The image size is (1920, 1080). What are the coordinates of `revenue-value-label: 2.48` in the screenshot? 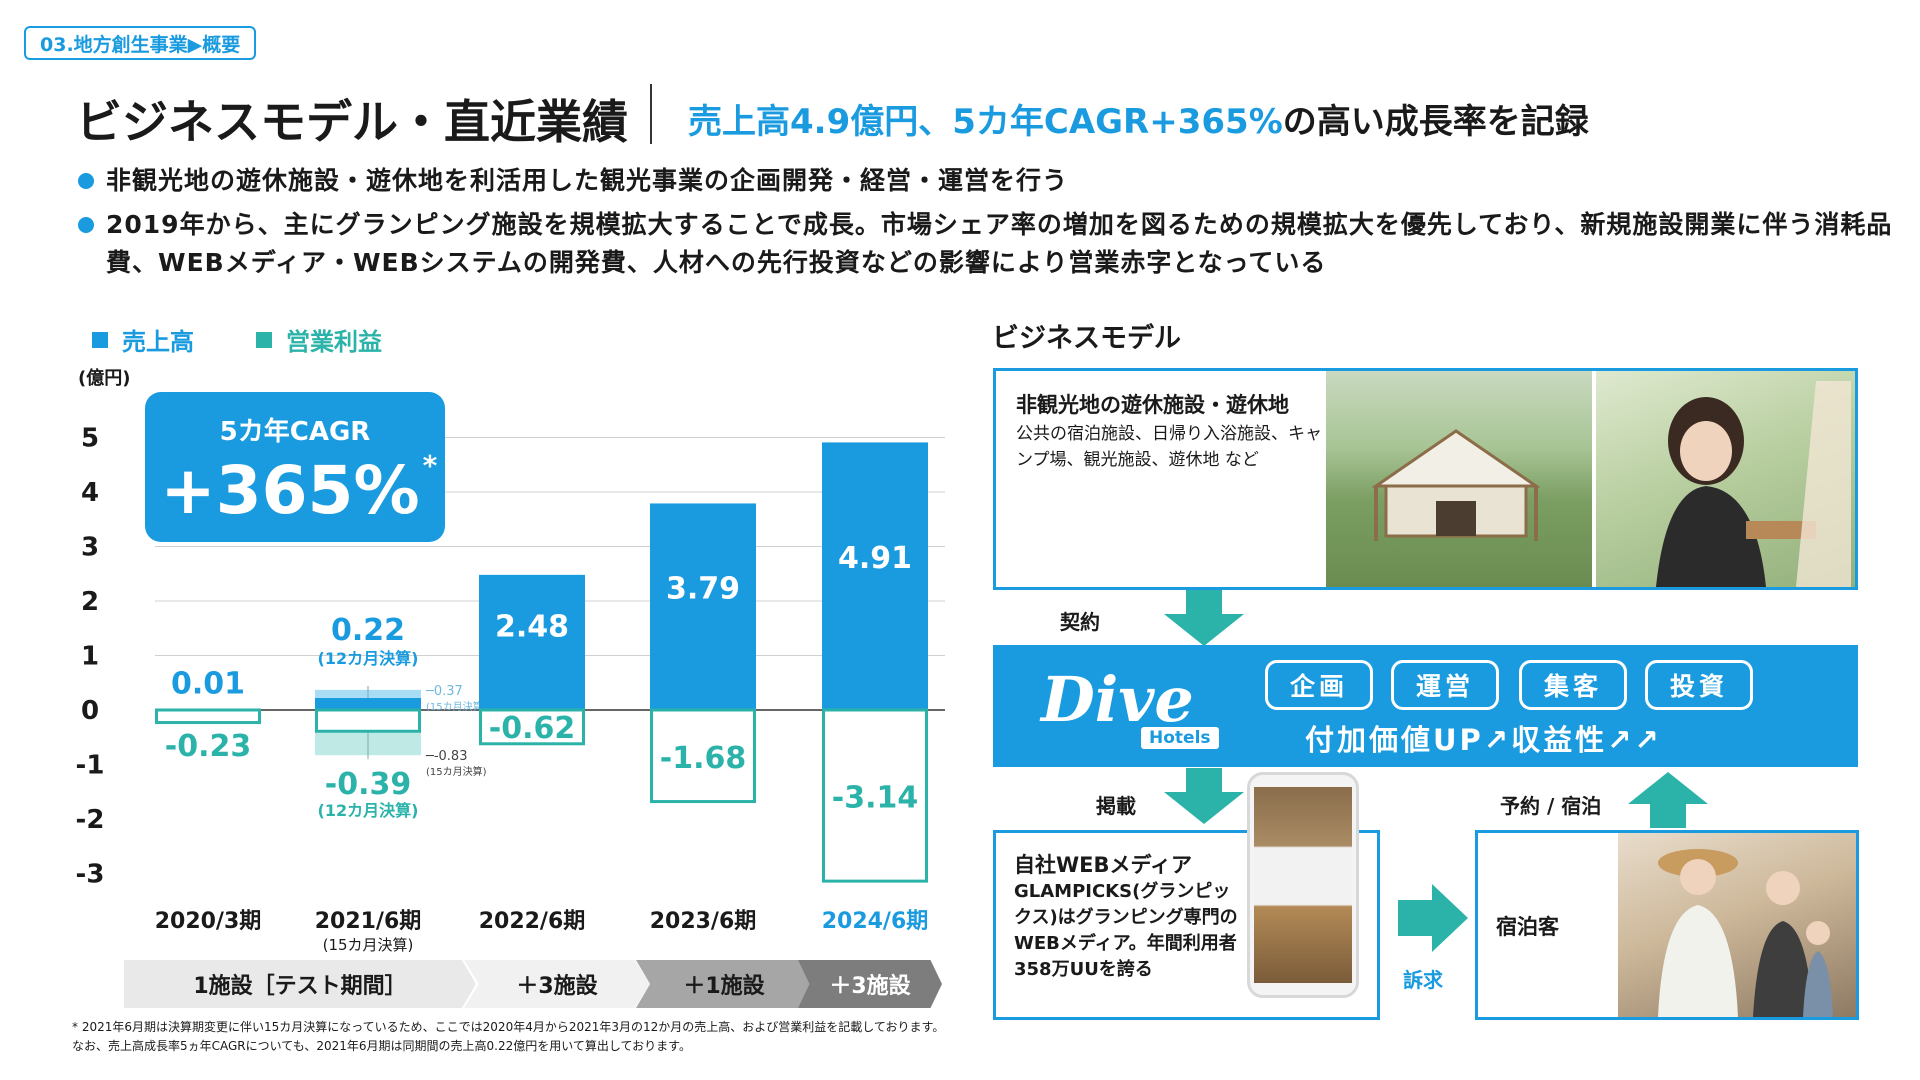 It's located at (532, 626).